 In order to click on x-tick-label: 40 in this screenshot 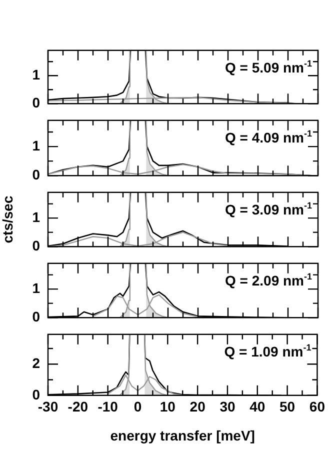, I will do `click(258, 406)`.